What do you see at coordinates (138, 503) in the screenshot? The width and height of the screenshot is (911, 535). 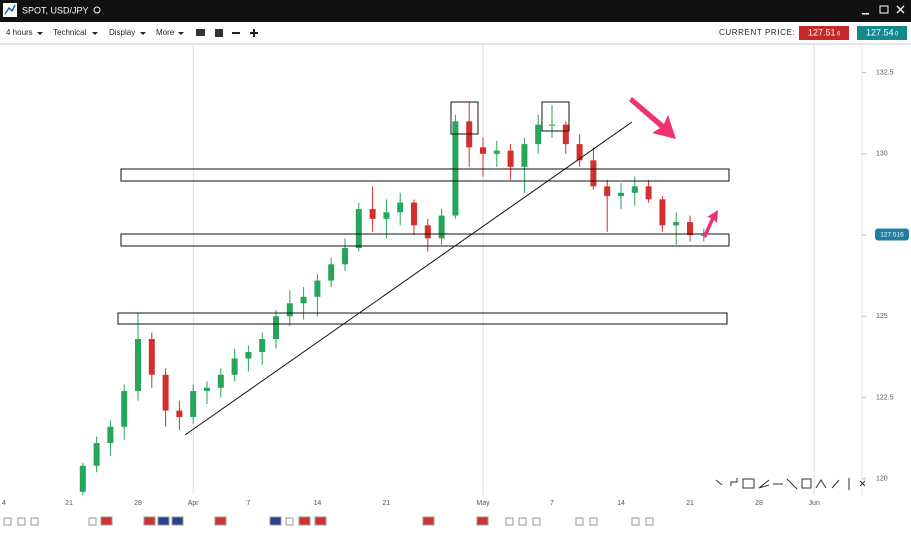 I see `x-tick-label: 28` at bounding box center [138, 503].